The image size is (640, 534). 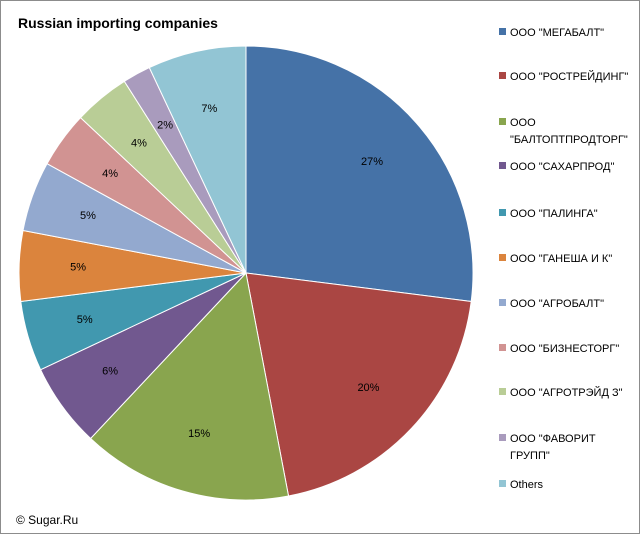 What do you see at coordinates (554, 214) in the screenshot?
I see `legend-label: ООО "ПАЛИНГА"` at bounding box center [554, 214].